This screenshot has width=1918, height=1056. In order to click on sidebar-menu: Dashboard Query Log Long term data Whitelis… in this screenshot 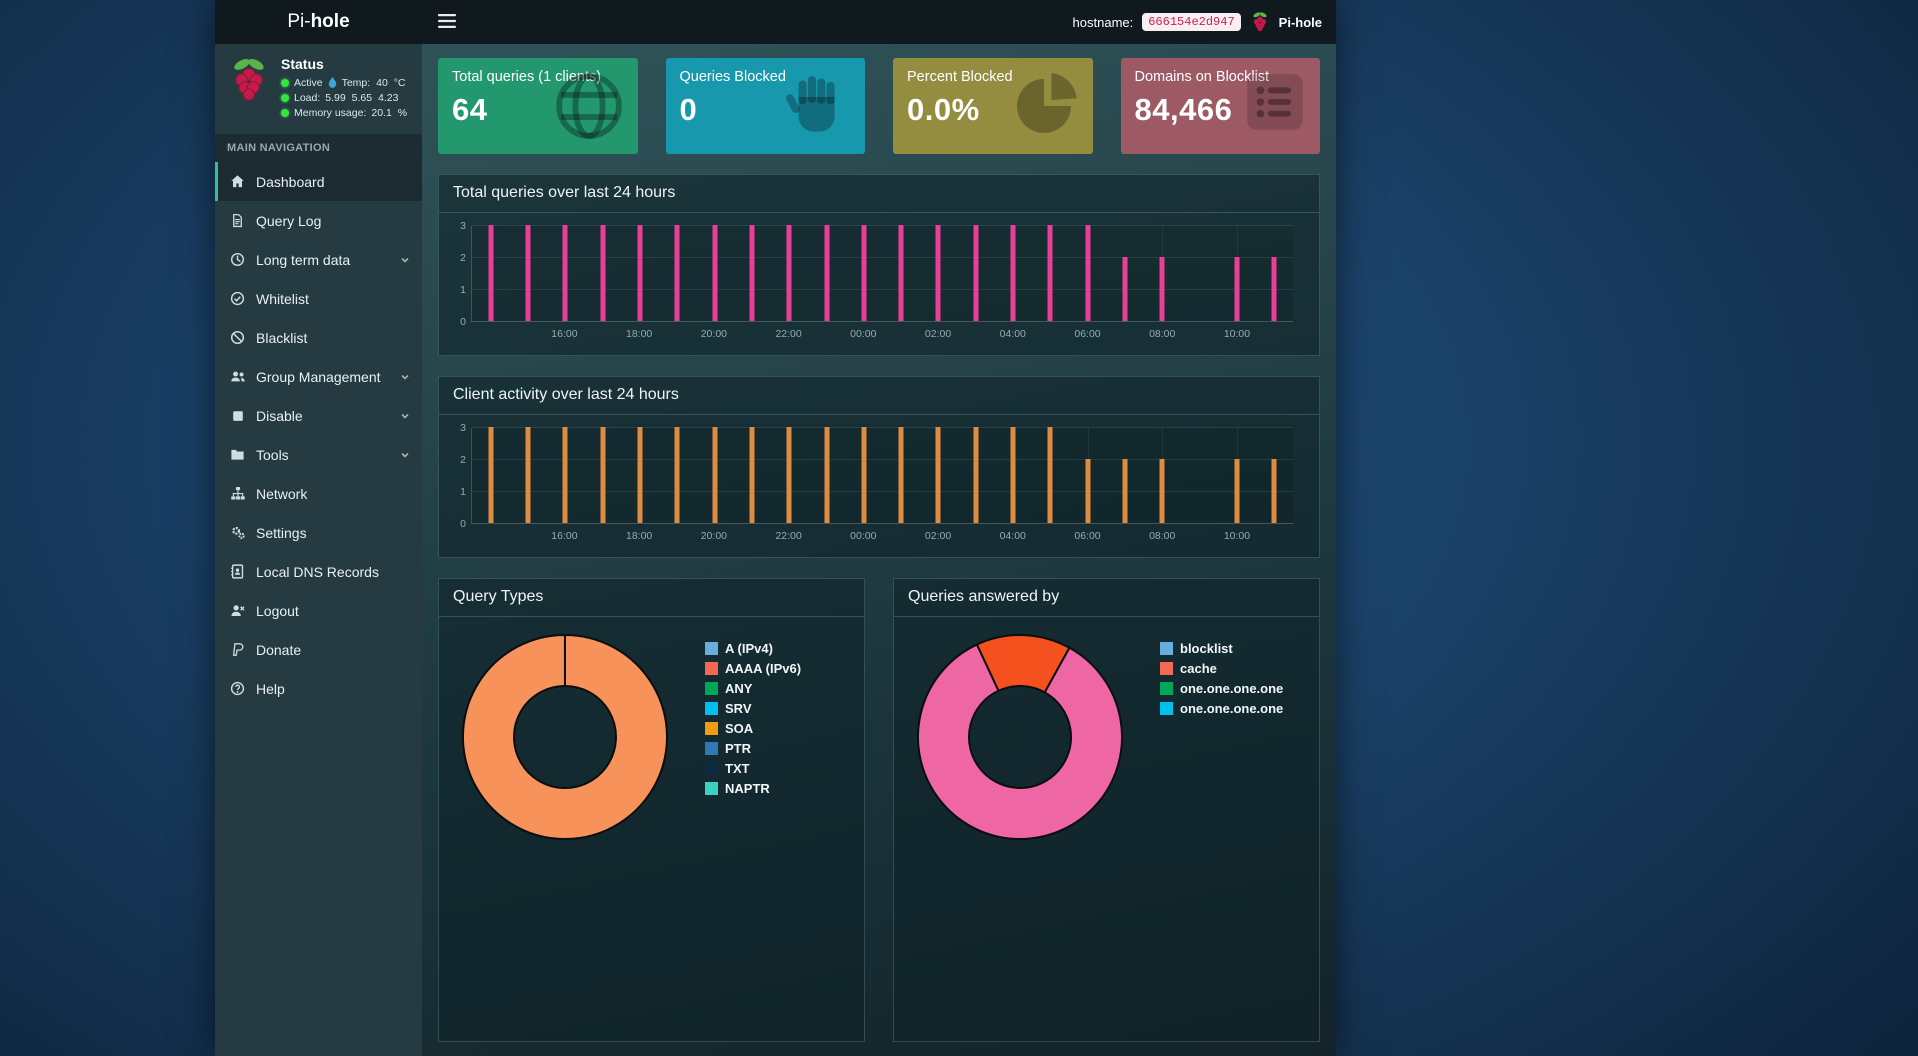, I will do `click(318, 435)`.